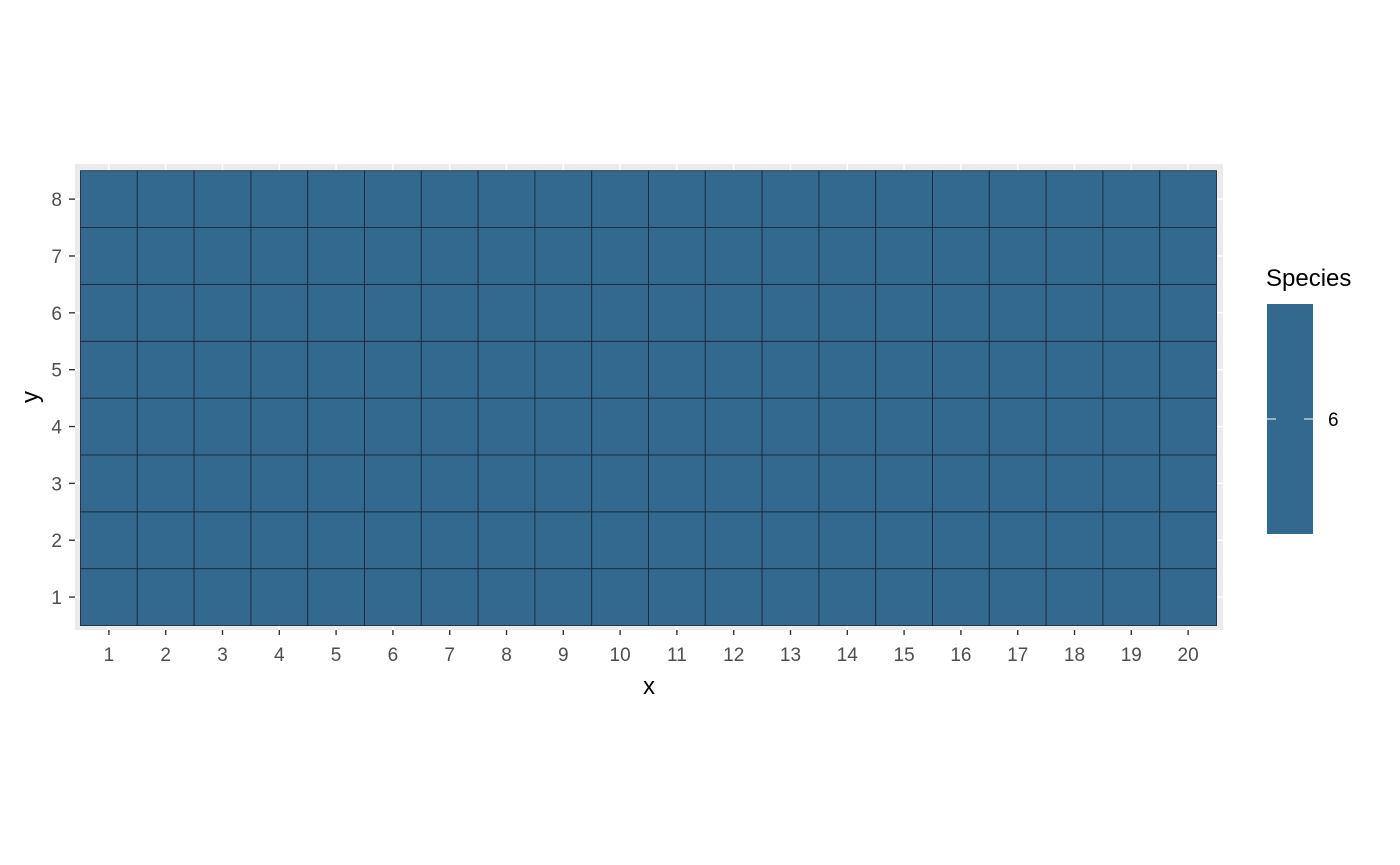 This screenshot has width=1400, height=865. What do you see at coordinates (56, 314) in the screenshot?
I see `y-tick-label: 6` at bounding box center [56, 314].